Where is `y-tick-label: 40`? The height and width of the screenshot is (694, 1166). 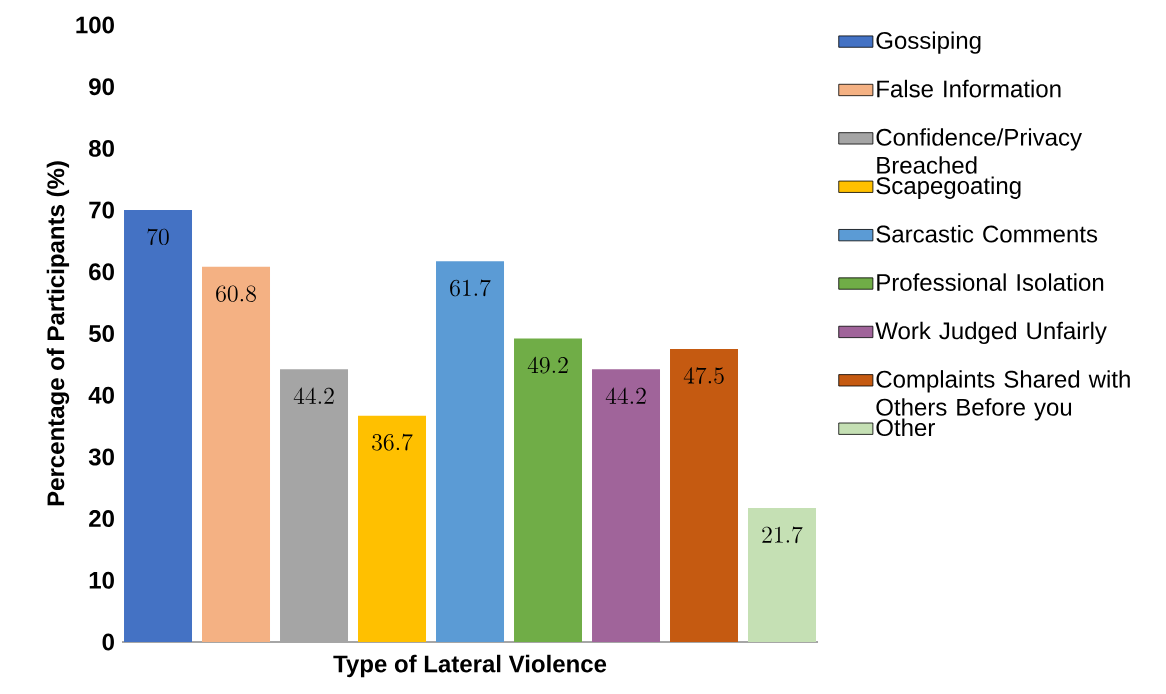
y-tick-label: 40 is located at coordinates (101, 395).